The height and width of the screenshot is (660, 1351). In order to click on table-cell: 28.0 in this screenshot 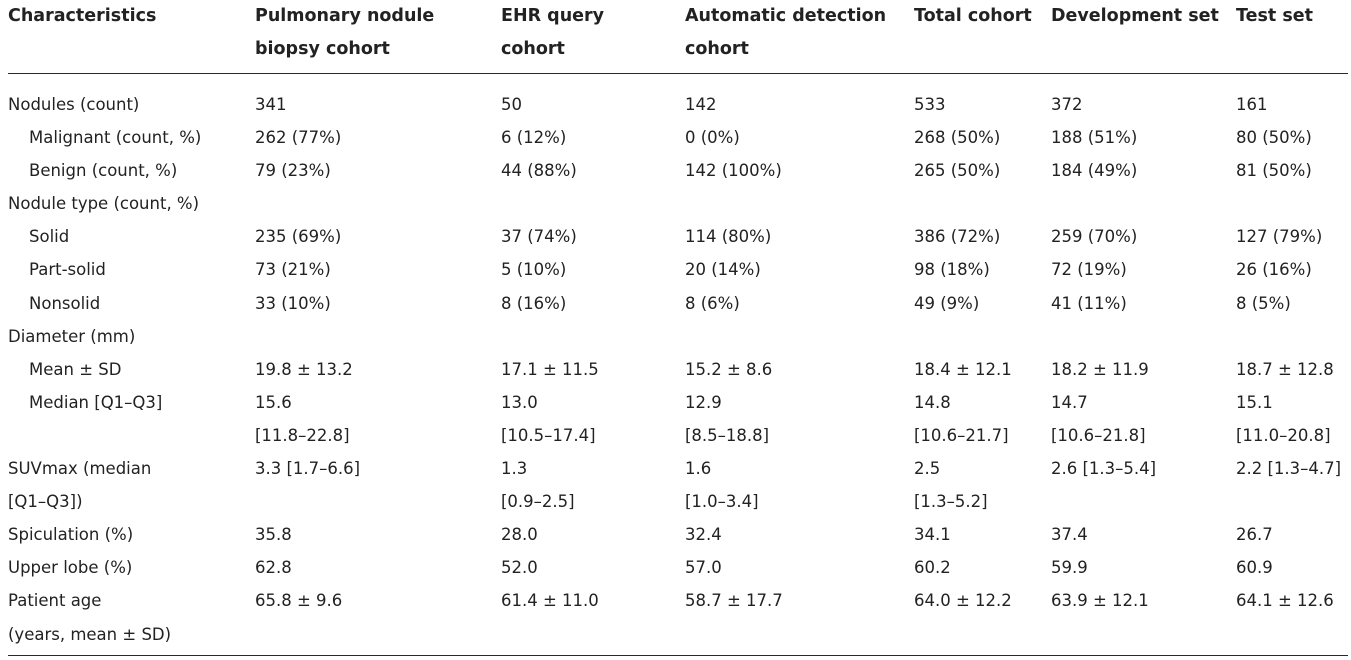, I will do `click(593, 534)`.